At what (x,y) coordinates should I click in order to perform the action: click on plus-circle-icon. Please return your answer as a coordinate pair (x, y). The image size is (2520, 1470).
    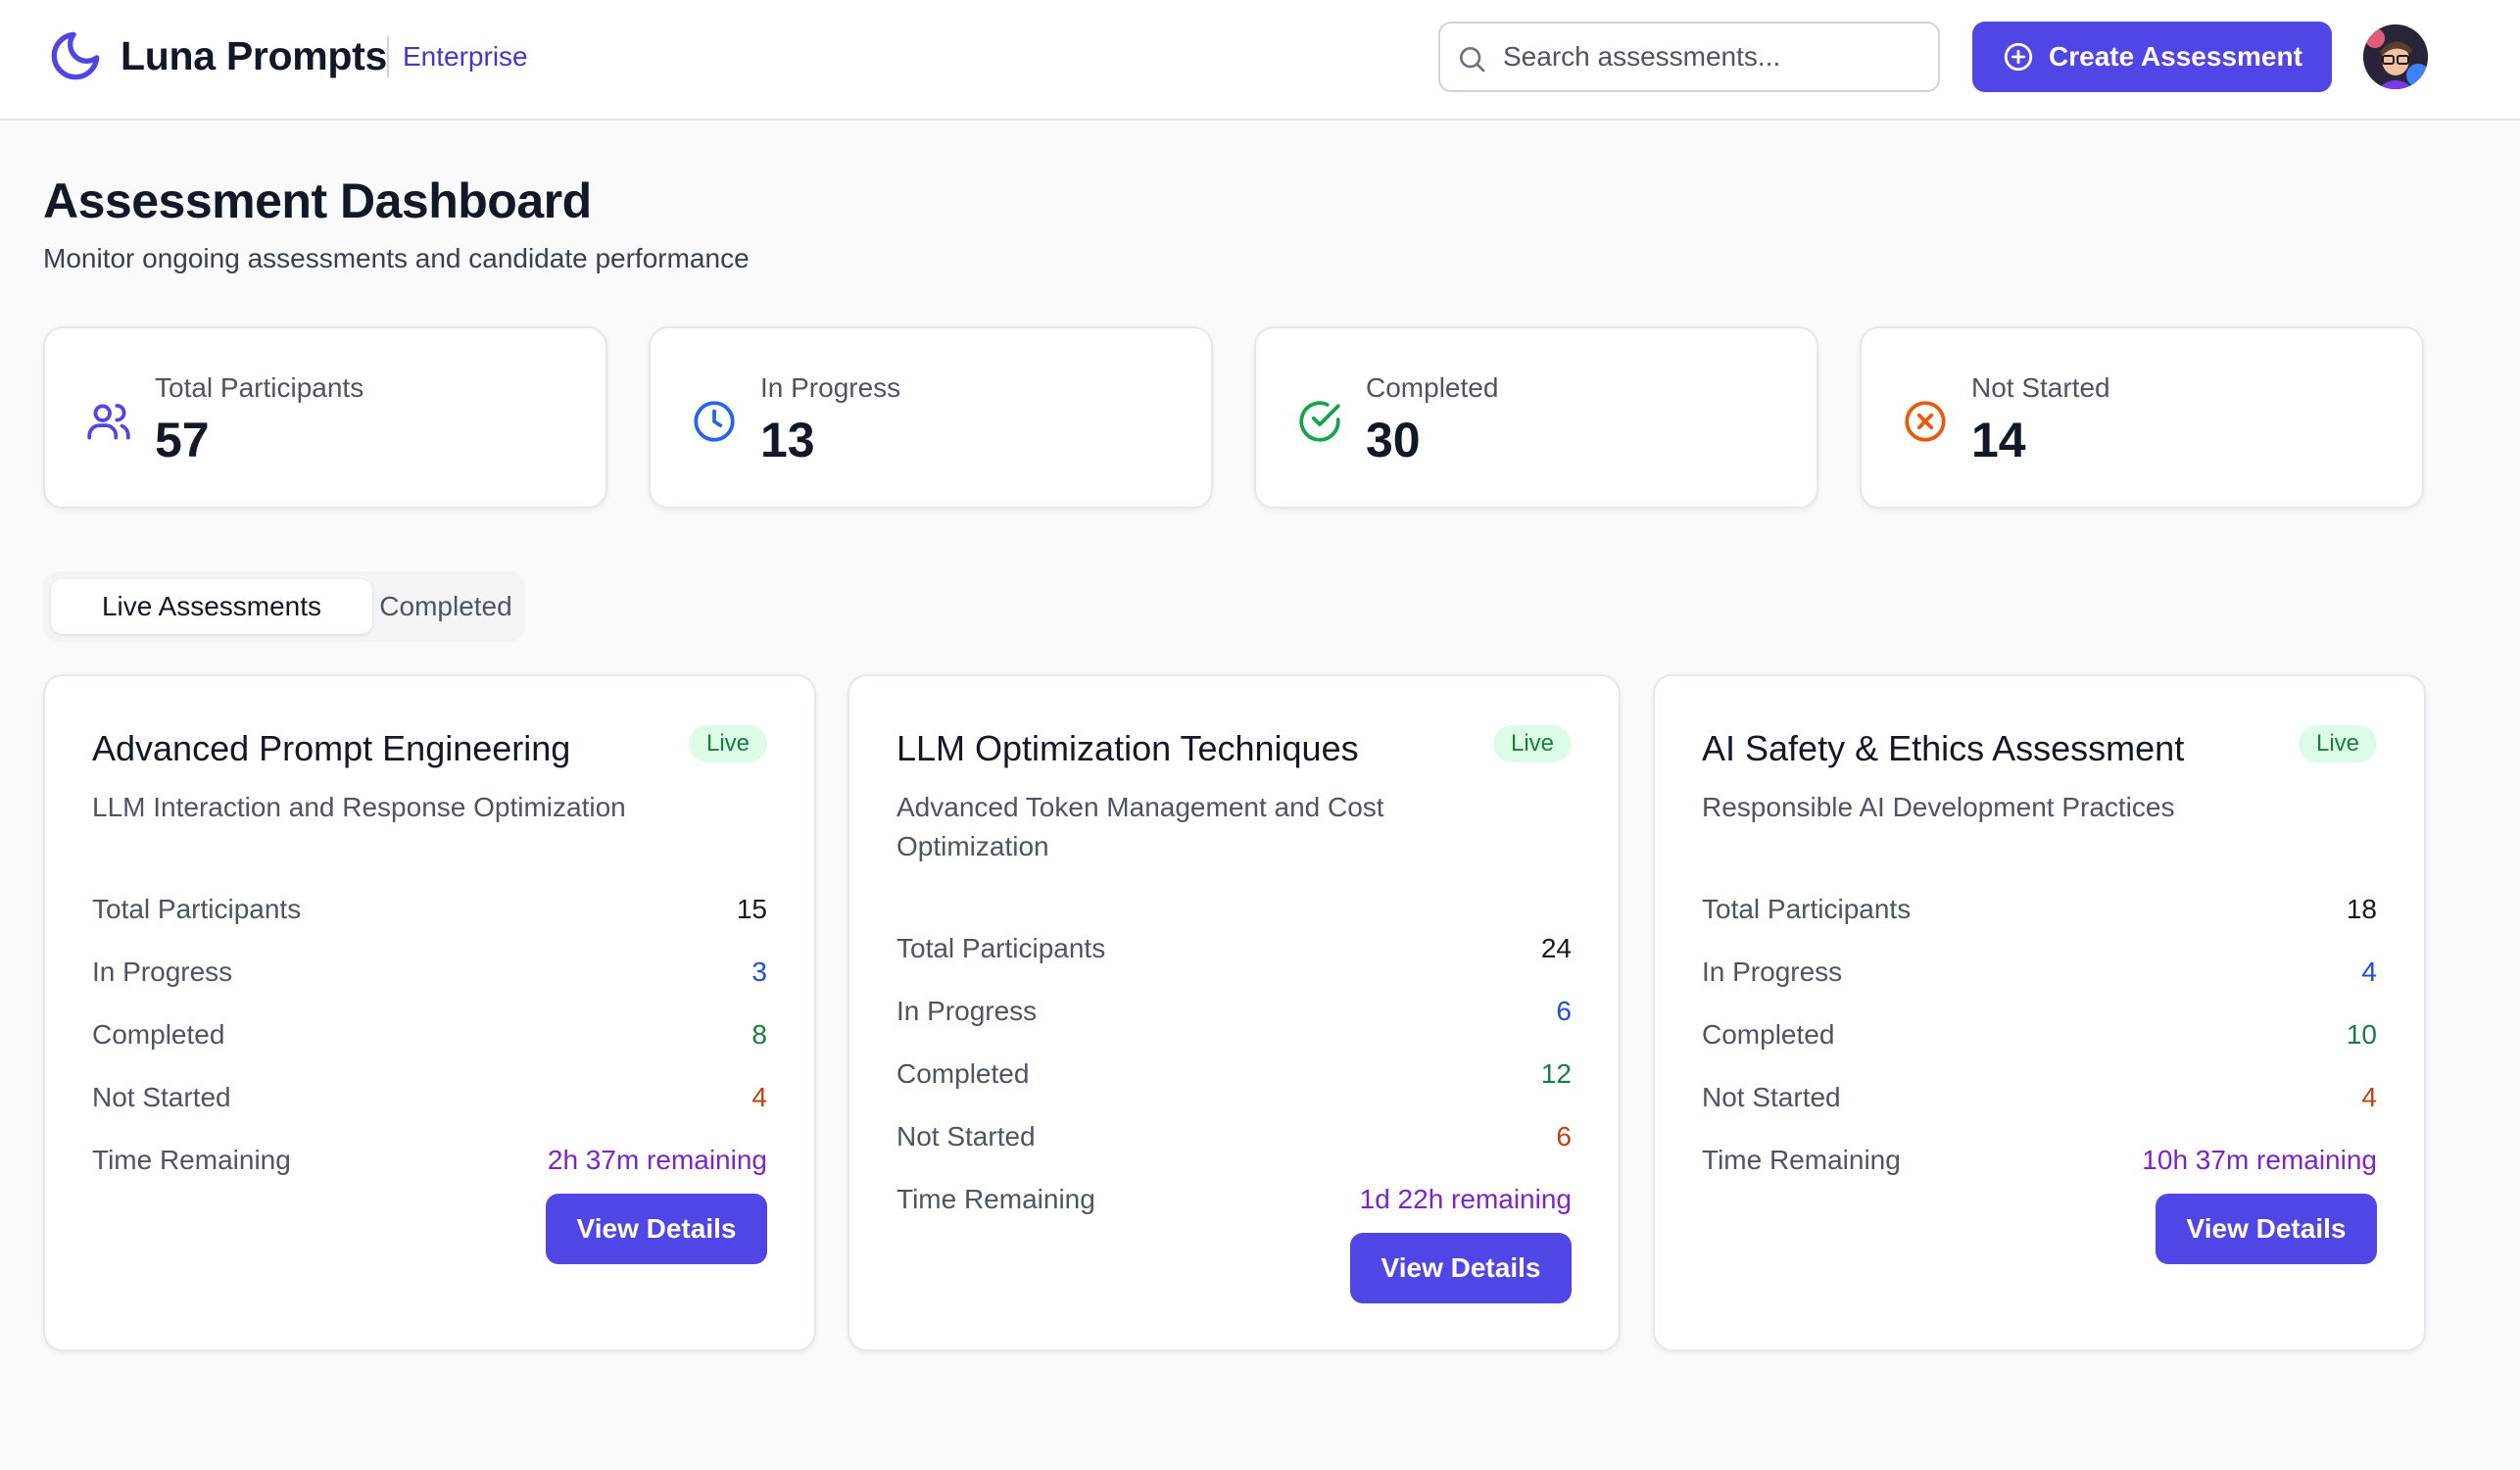
    Looking at the image, I should click on (2018, 57).